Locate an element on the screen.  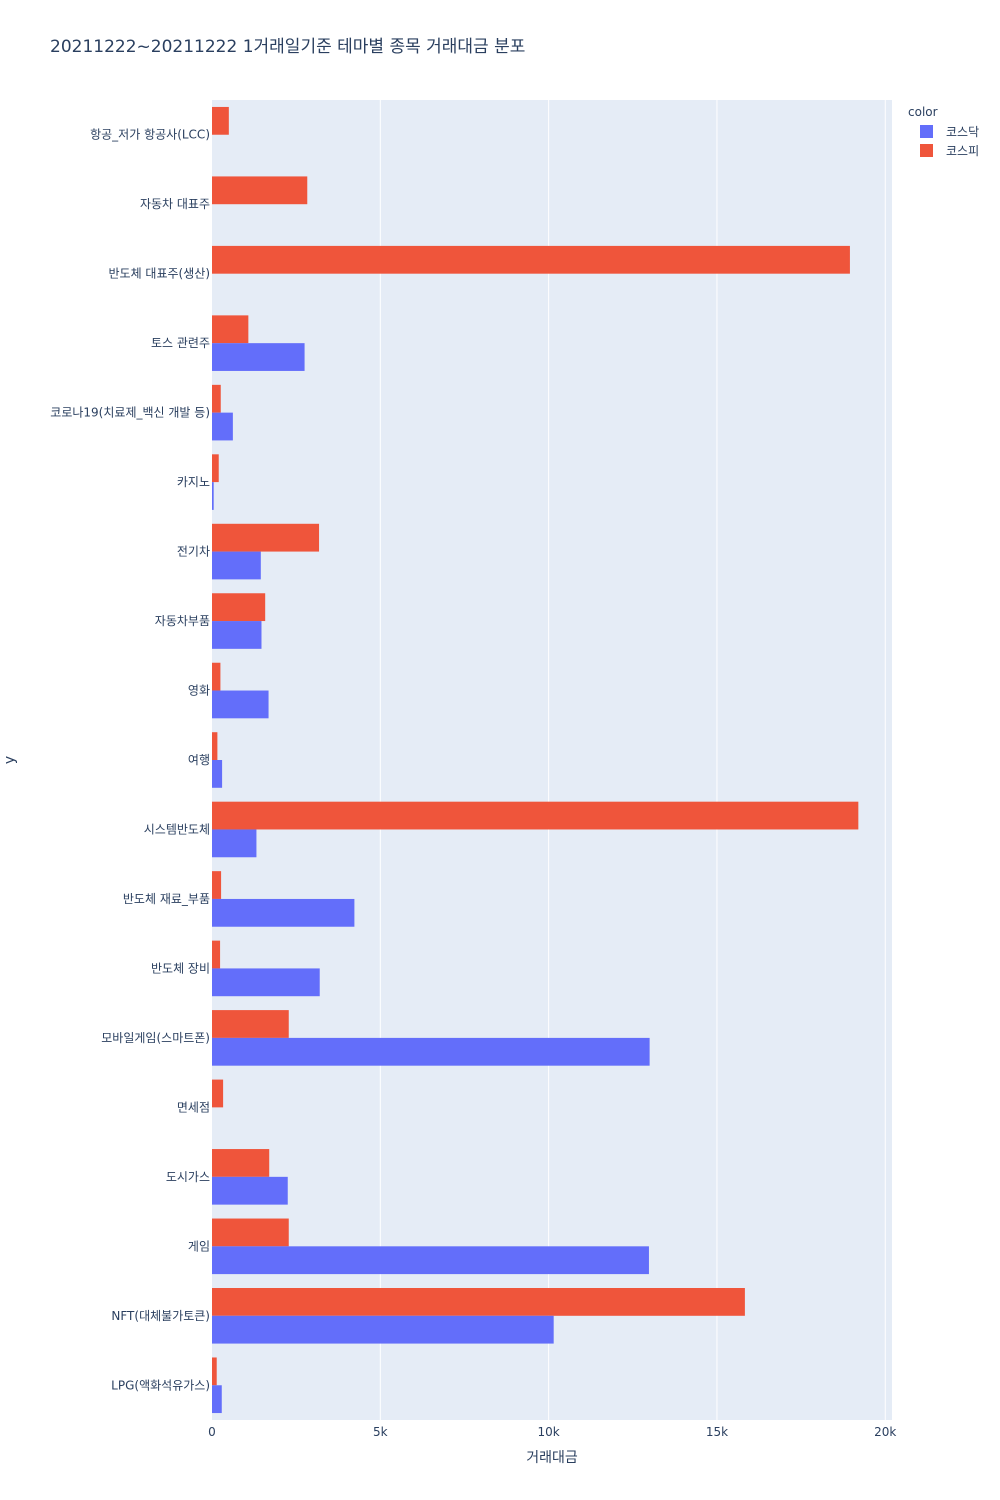
x-tick-label-2: 10k is located at coordinates (549, 1432).